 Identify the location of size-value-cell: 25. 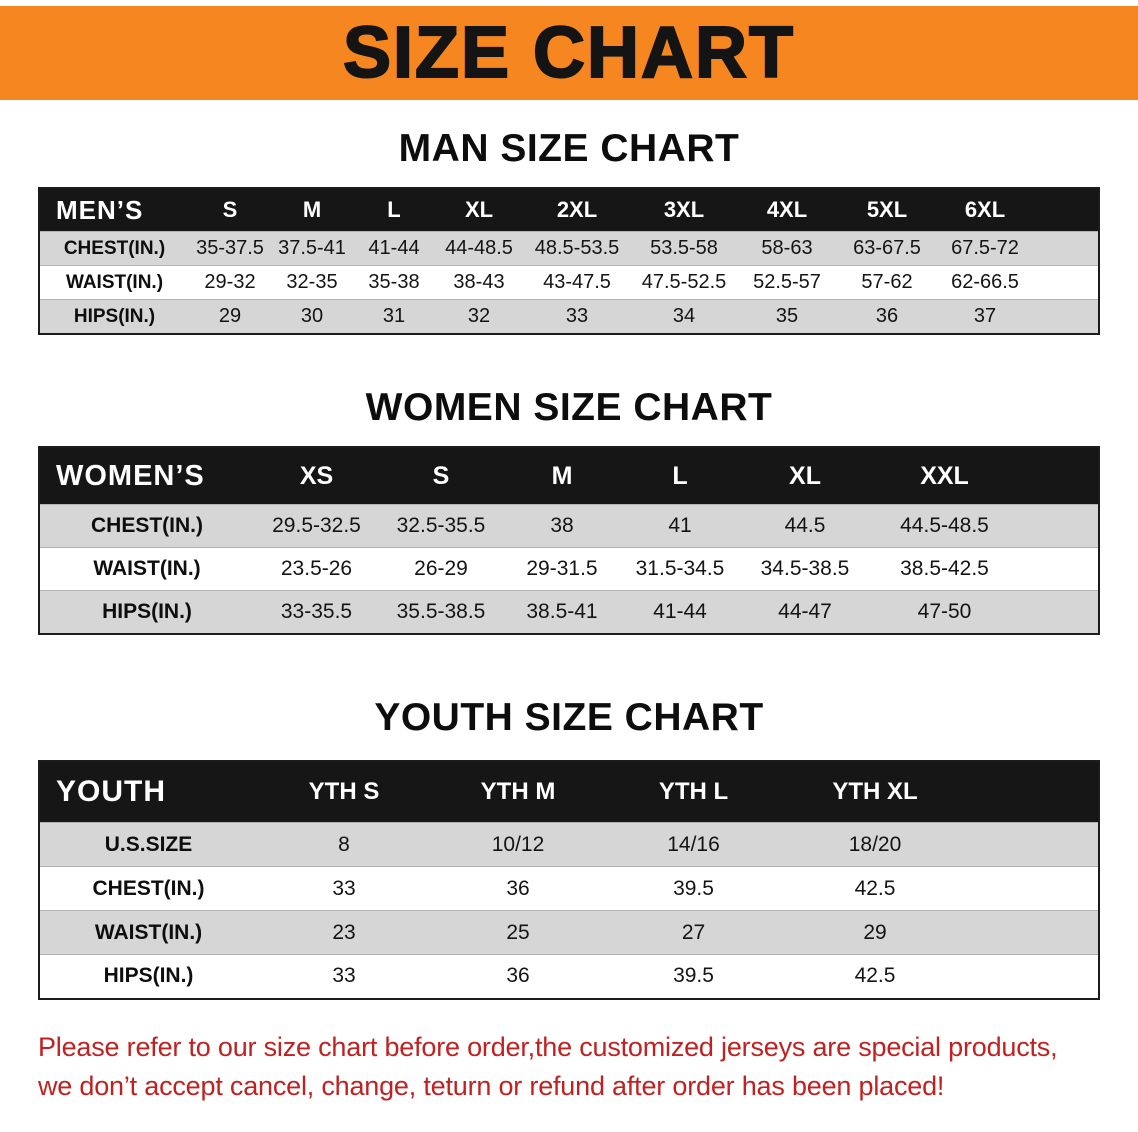
(518, 932).